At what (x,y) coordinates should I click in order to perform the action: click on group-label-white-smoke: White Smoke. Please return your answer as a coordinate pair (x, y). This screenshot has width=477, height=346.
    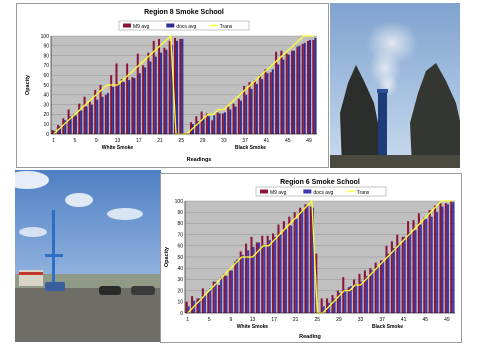
    Looking at the image, I should click on (253, 327).